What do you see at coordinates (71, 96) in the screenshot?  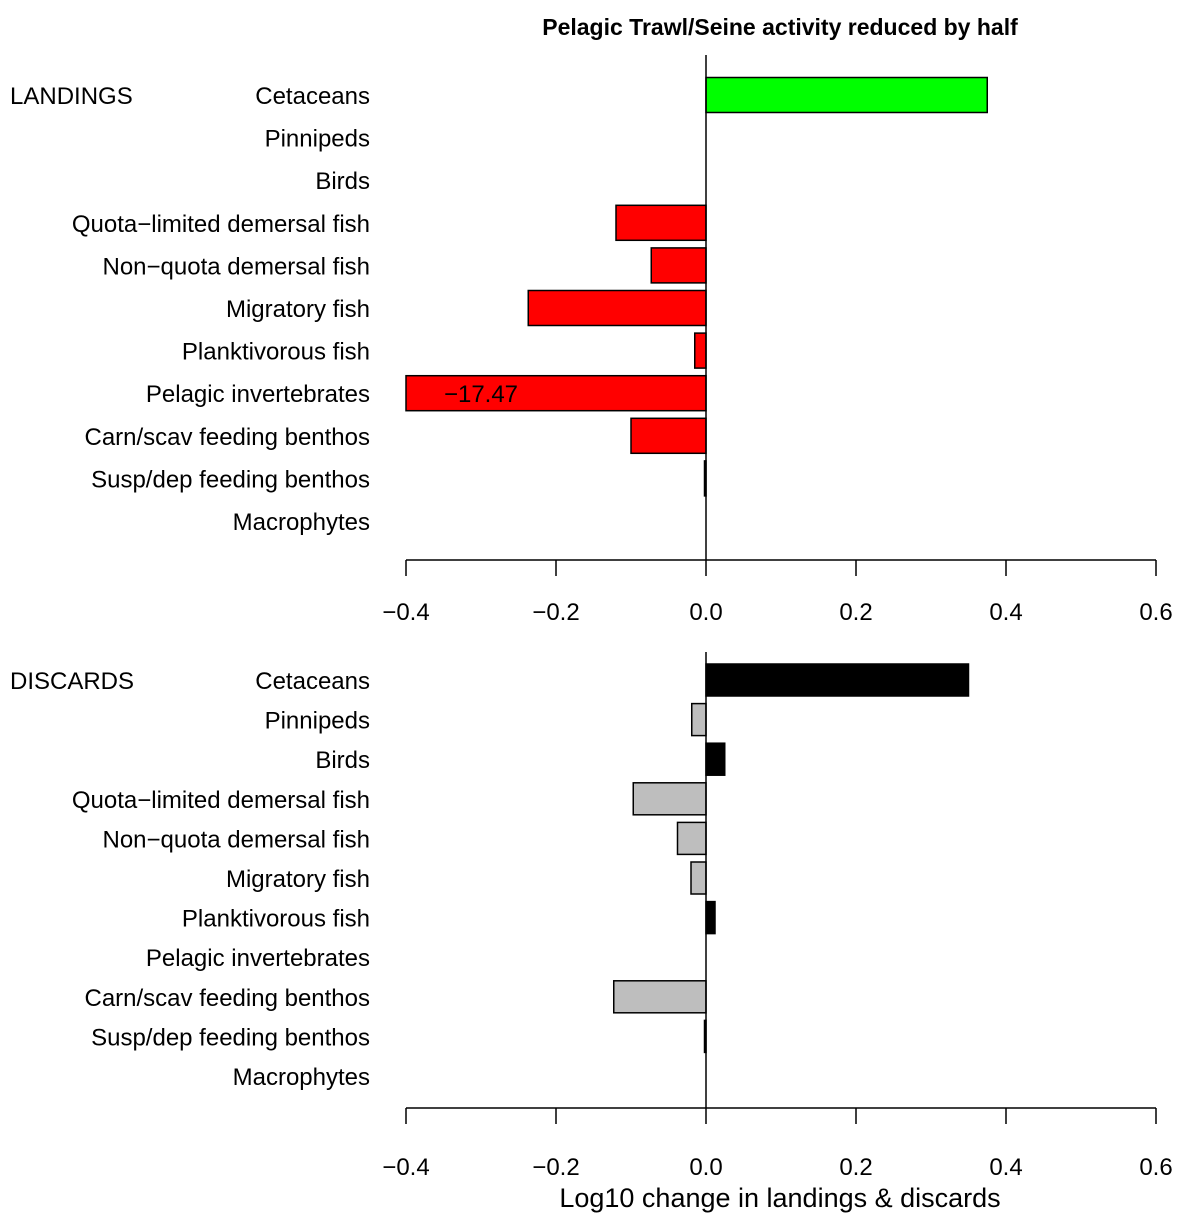 I see `panel-label: LANDINGS` at bounding box center [71, 96].